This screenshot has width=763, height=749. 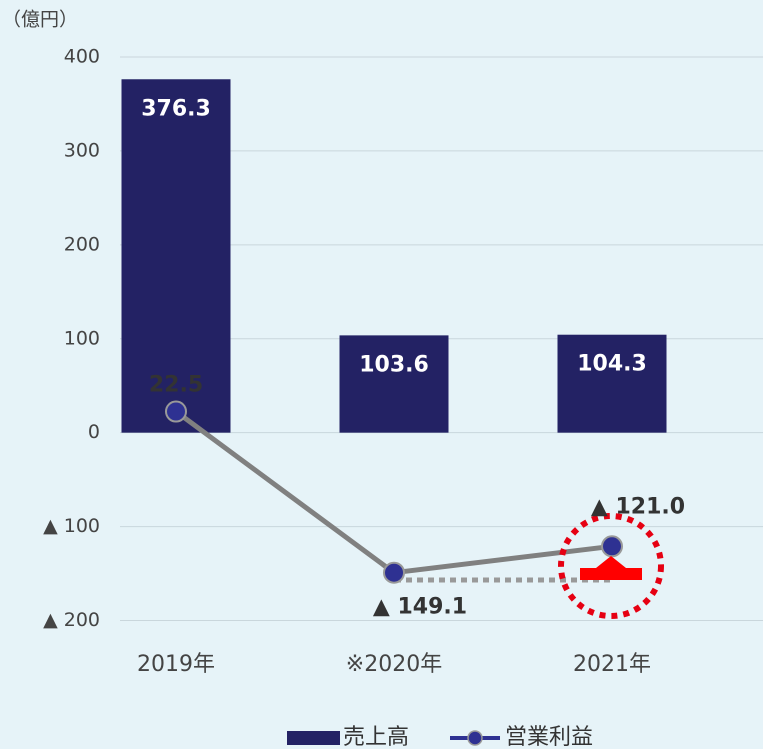 What do you see at coordinates (612, 364) in the screenshot?
I see `bar-value-label: 104.3` at bounding box center [612, 364].